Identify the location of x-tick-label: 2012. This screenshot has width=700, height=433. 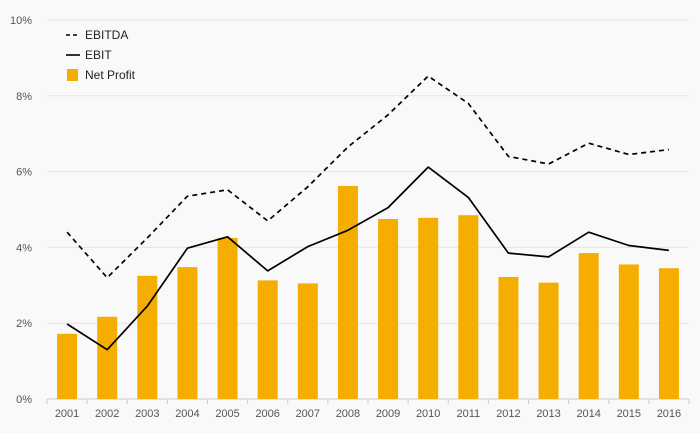
(508, 414).